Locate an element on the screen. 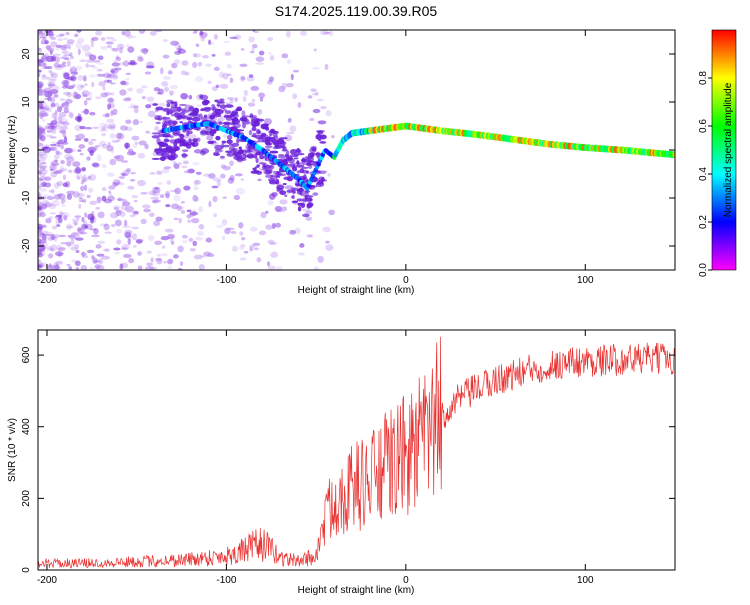 The width and height of the screenshot is (750, 605). spectrogram-y-tick-label: -20 is located at coordinates (26, 245).